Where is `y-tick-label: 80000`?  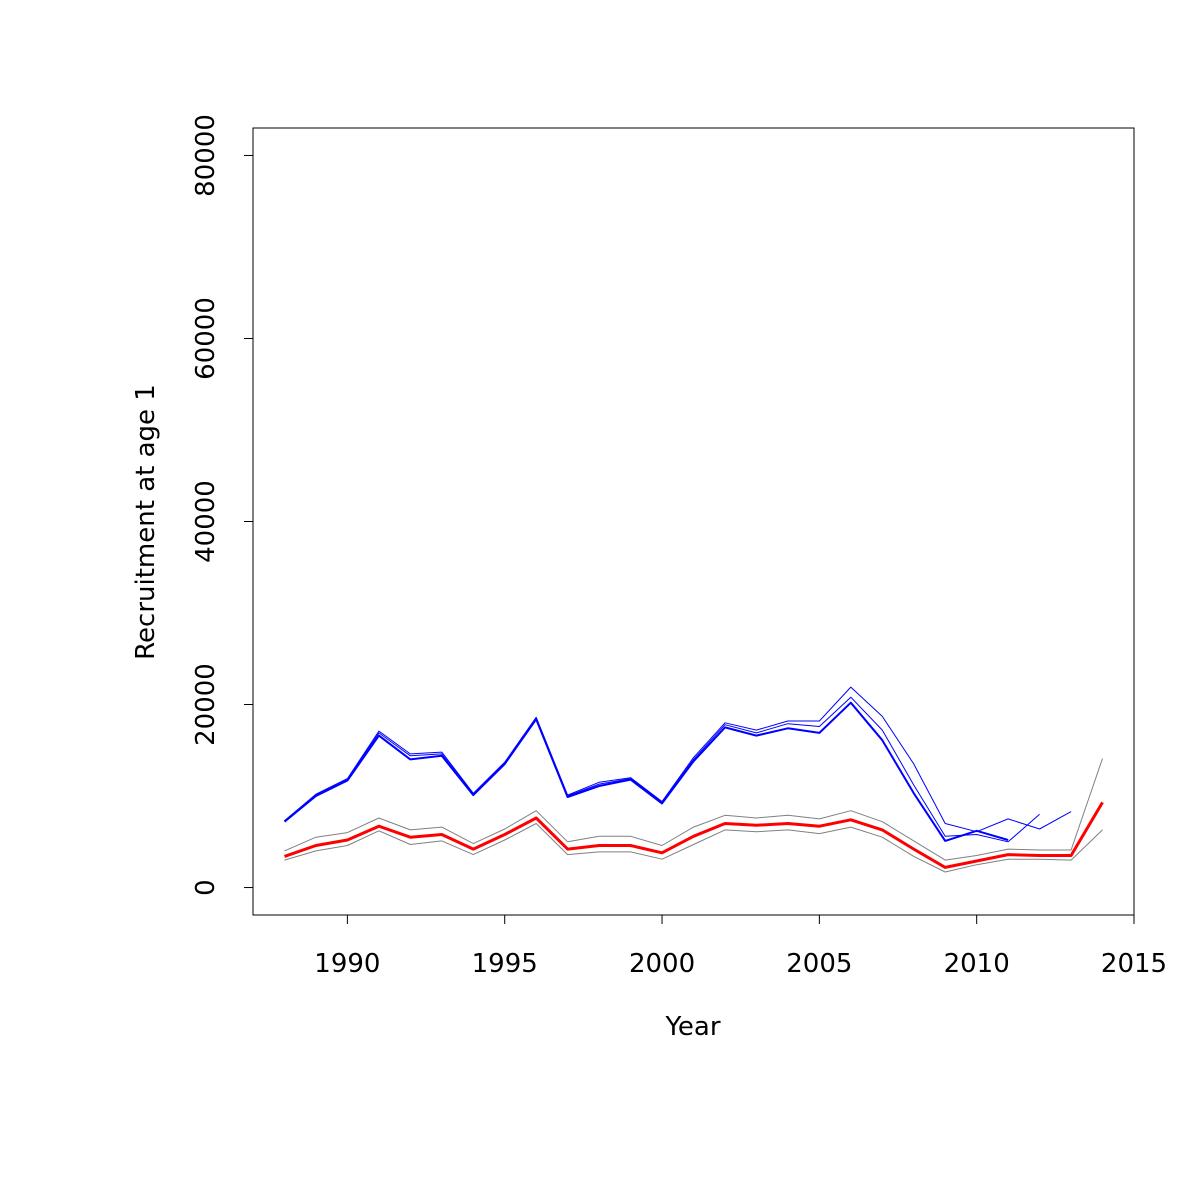
y-tick-label: 80000 is located at coordinates (206, 155).